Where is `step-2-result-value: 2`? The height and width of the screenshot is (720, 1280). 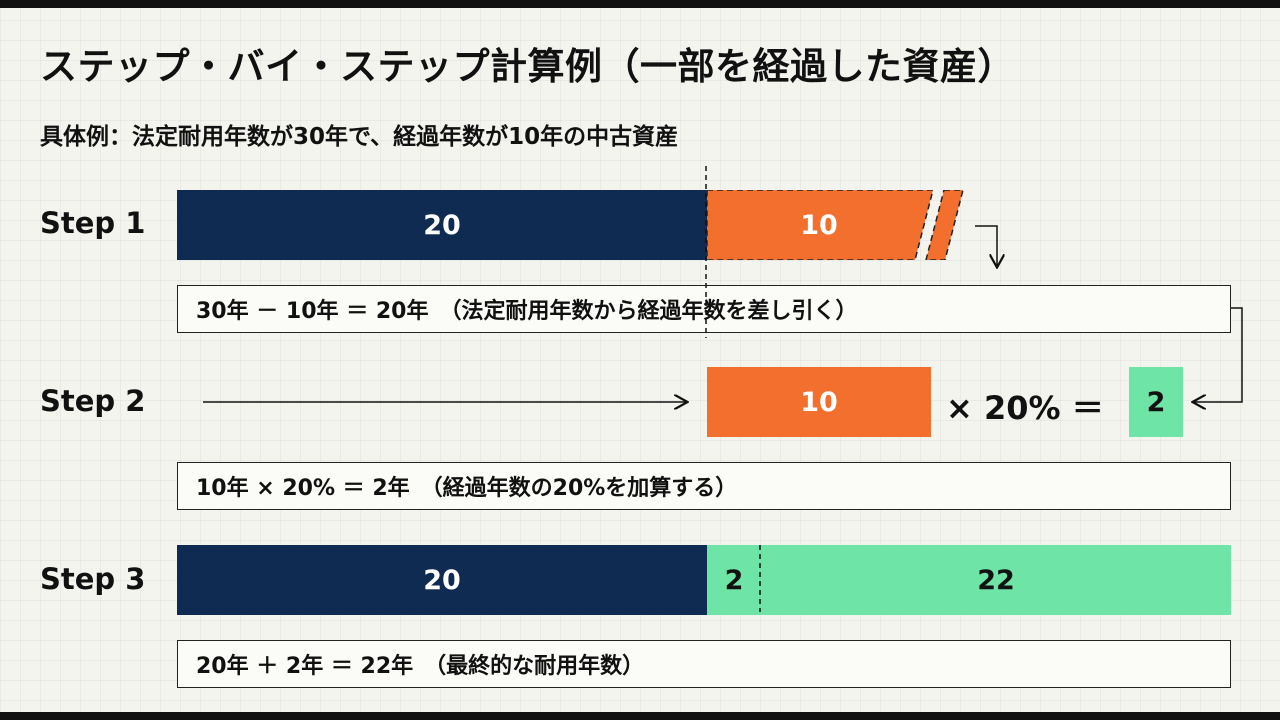
step-2-result-value: 2 is located at coordinates (1156, 402).